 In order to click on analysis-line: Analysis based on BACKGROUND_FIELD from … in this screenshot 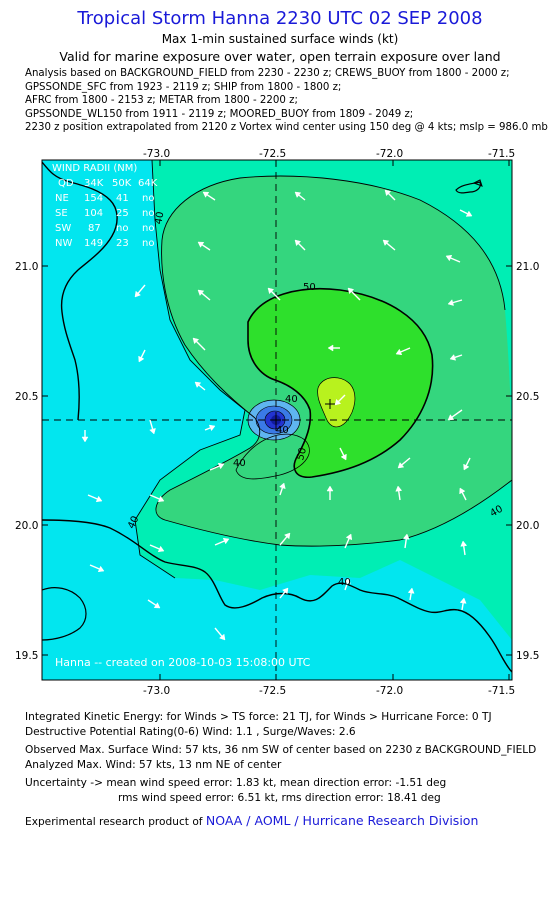, I will do `click(267, 73)`.